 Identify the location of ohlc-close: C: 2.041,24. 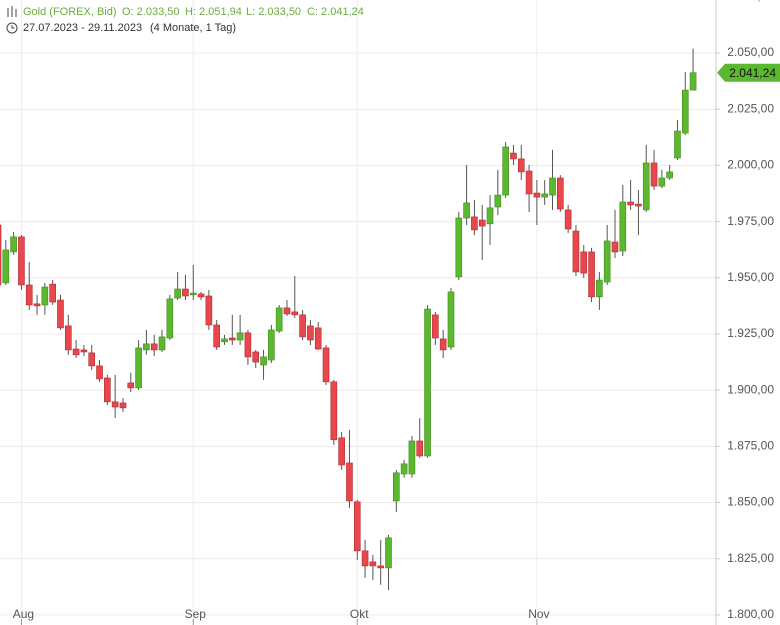
(335, 12).